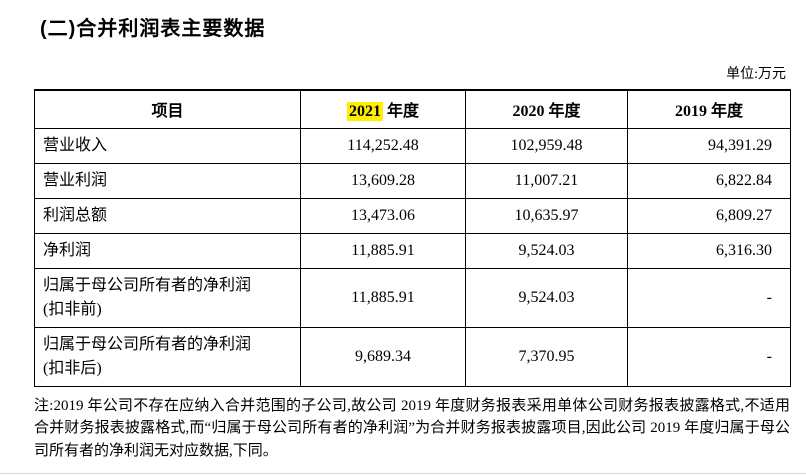 This screenshot has width=806, height=476. I want to click on row-label: 营业收入, so click(167, 145).